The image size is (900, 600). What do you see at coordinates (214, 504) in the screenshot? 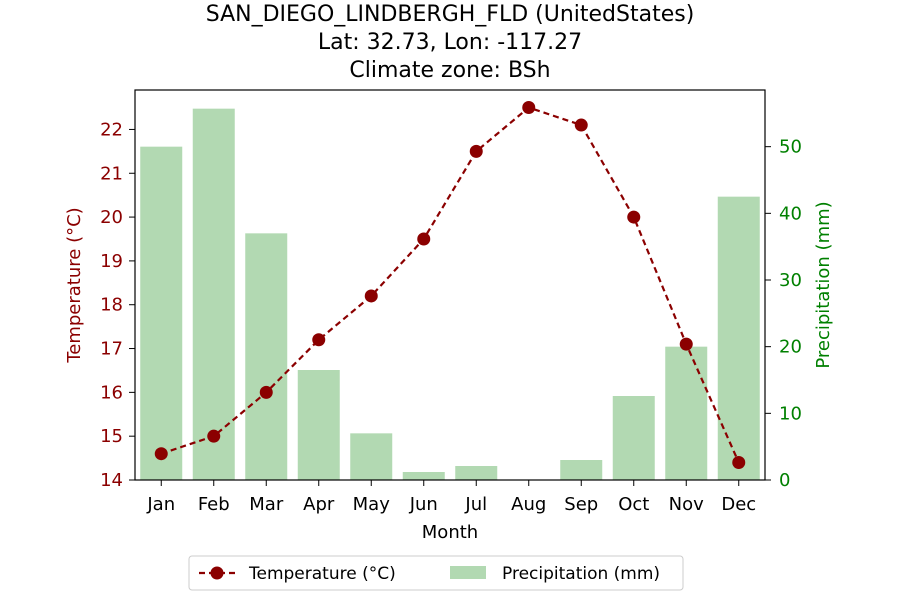
I see `x-tick-label: Feb` at bounding box center [214, 504].